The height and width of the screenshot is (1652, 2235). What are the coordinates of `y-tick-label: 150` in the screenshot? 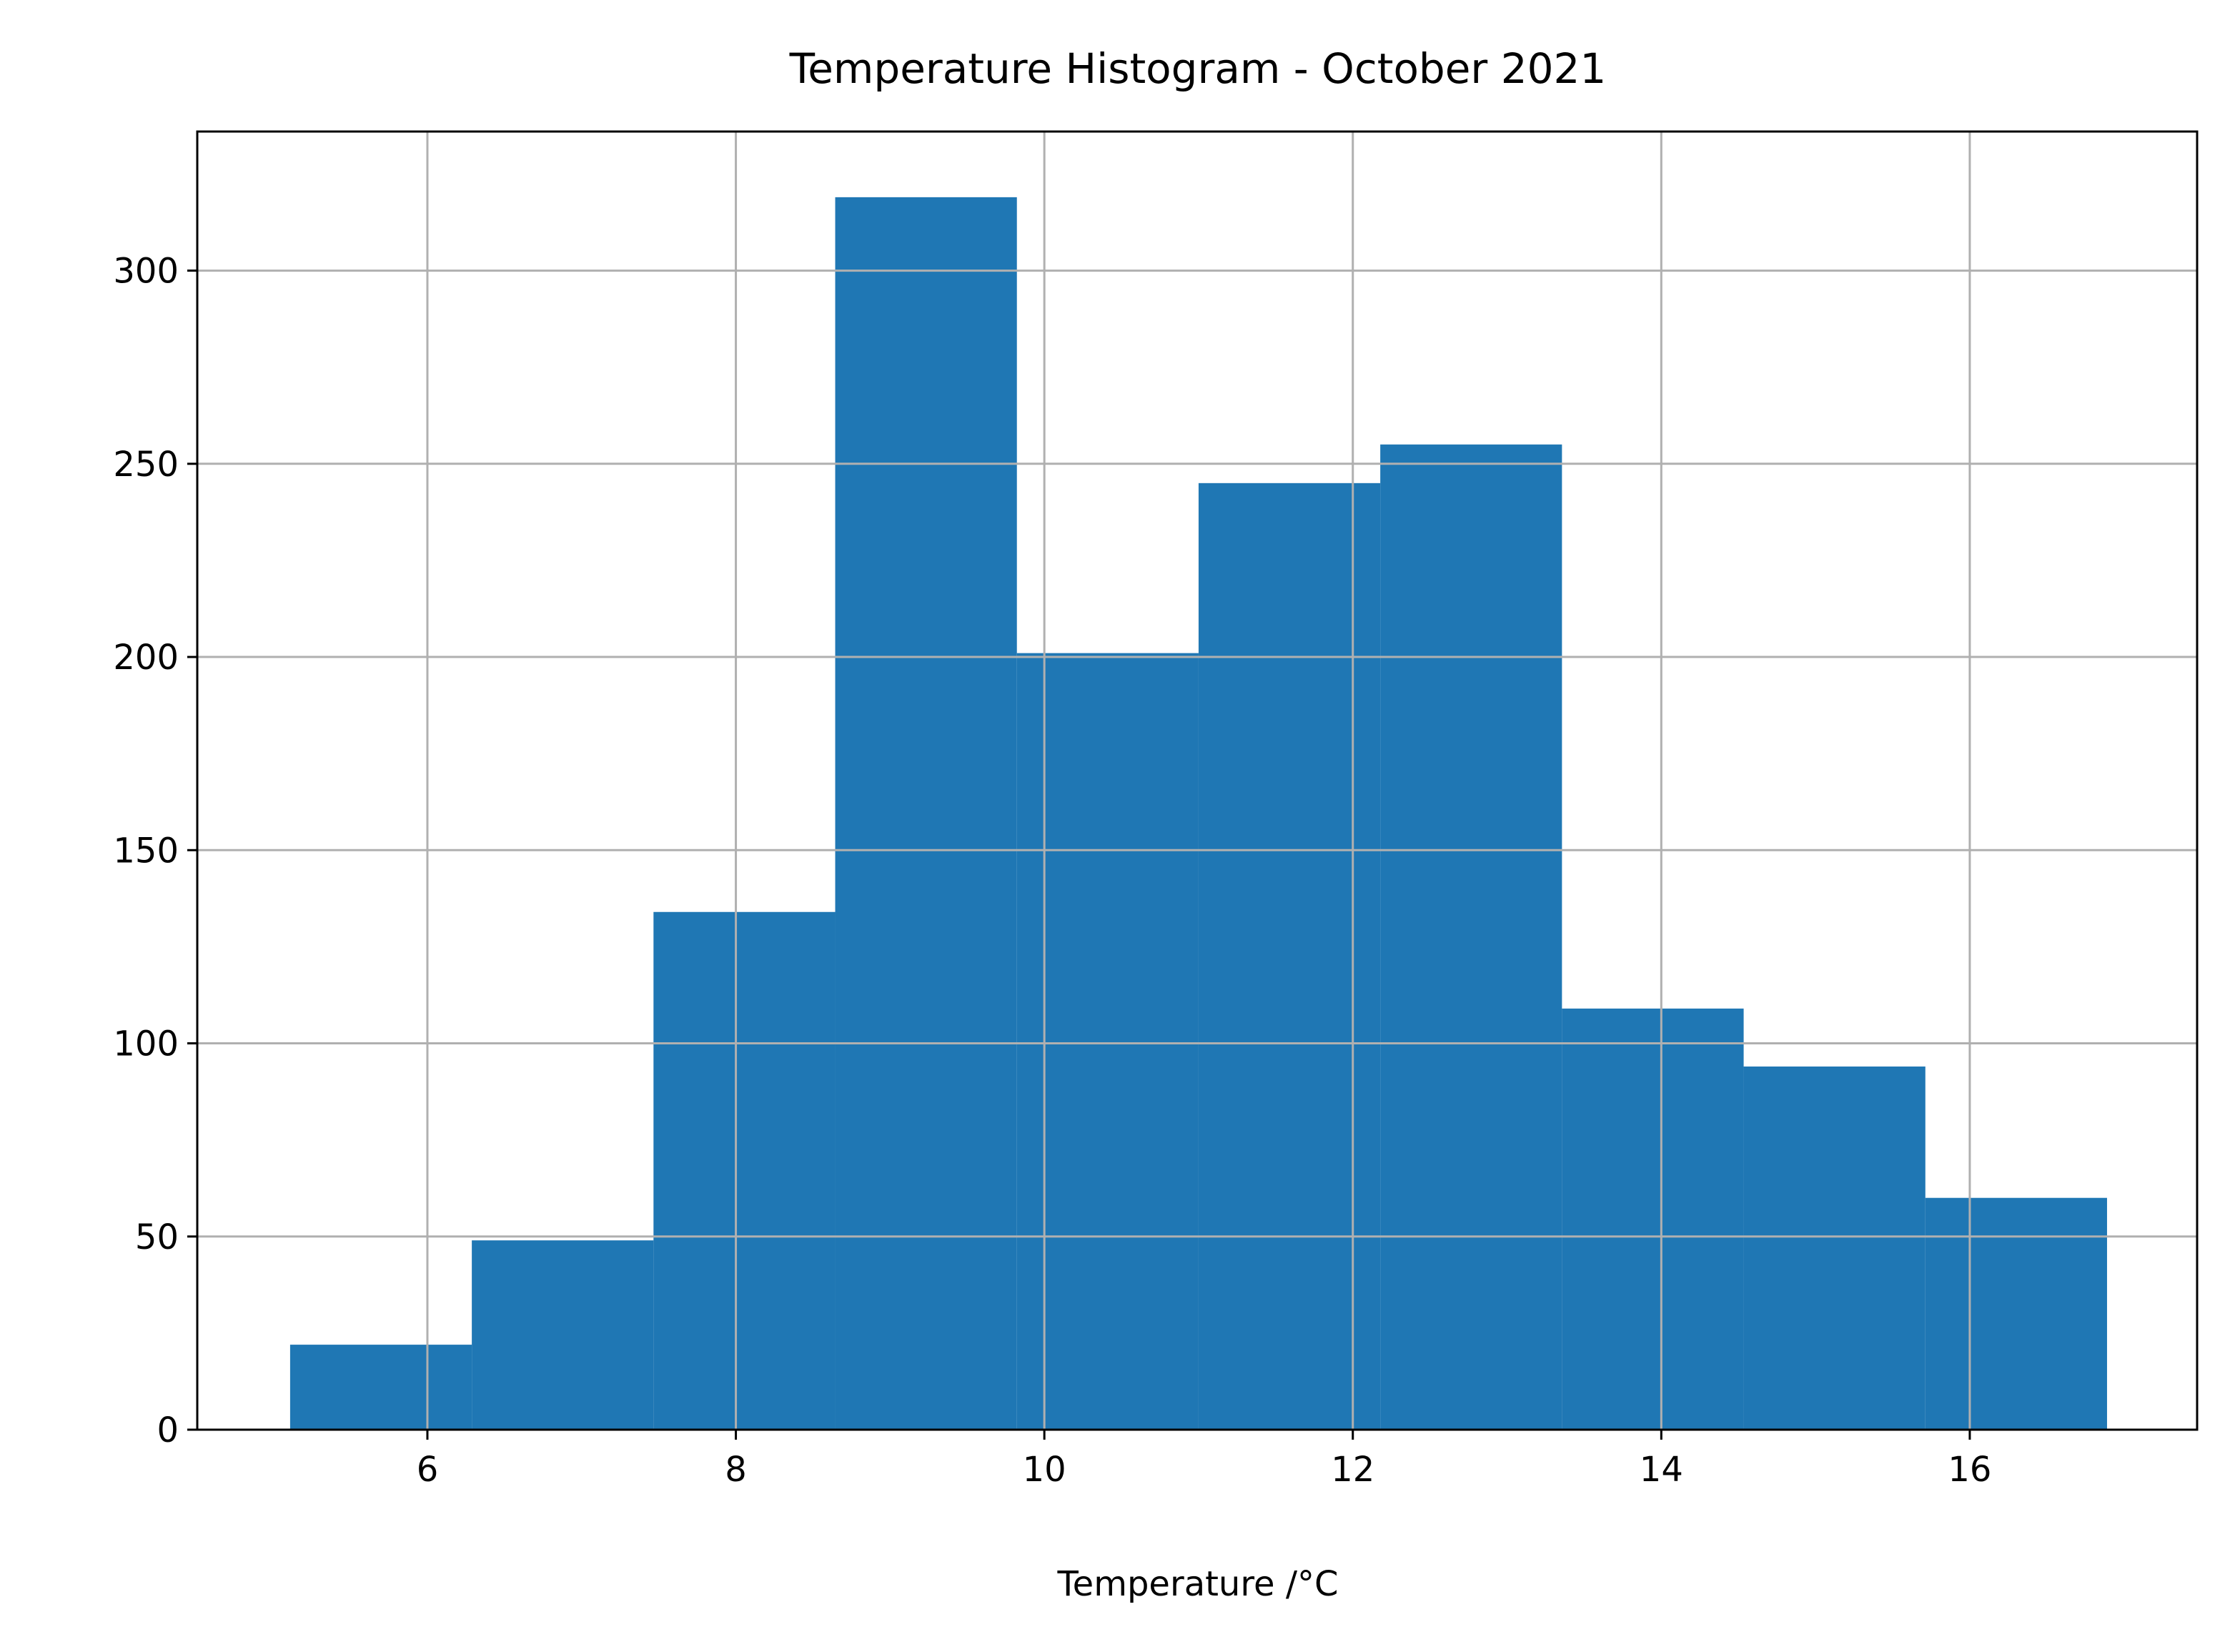 It's located at (146, 851).